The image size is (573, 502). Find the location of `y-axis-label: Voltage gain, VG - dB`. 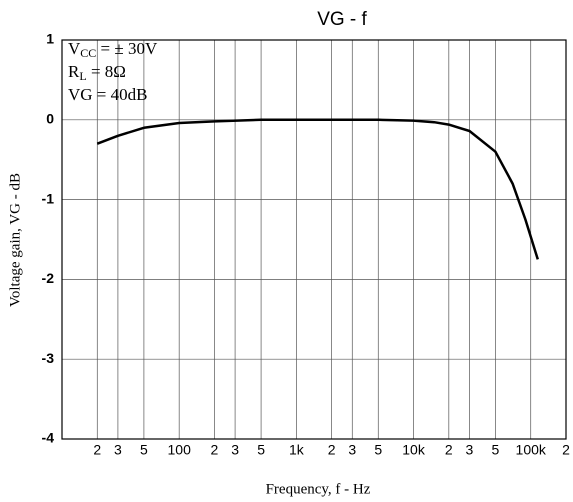

y-axis-label: Voltage gain, VG - dB is located at coordinates (15, 240).